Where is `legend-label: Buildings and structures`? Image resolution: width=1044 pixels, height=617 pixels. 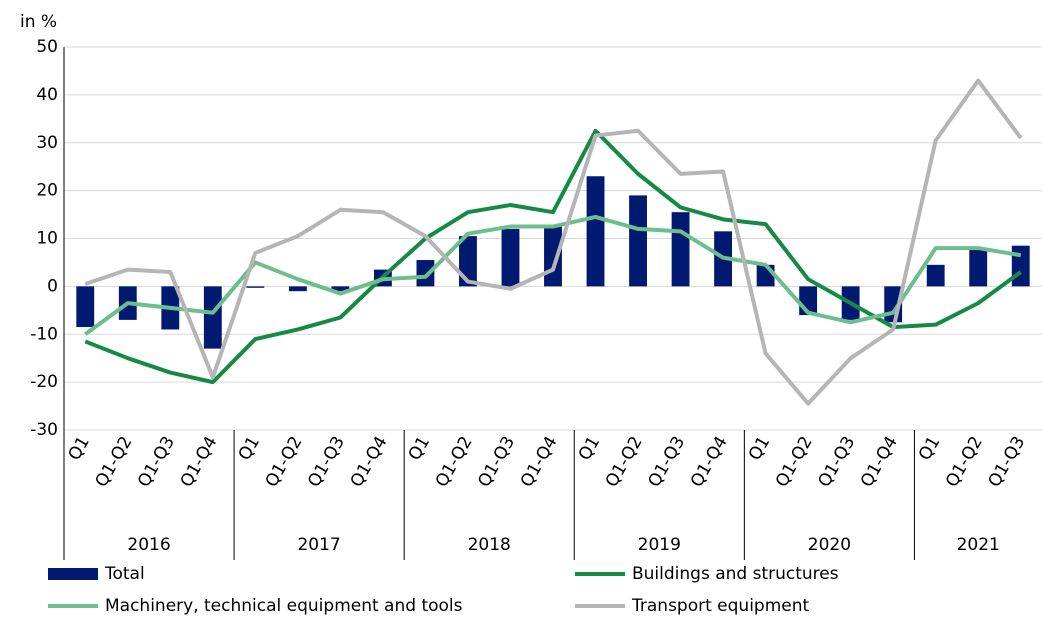
legend-label: Buildings and structures is located at coordinates (735, 574).